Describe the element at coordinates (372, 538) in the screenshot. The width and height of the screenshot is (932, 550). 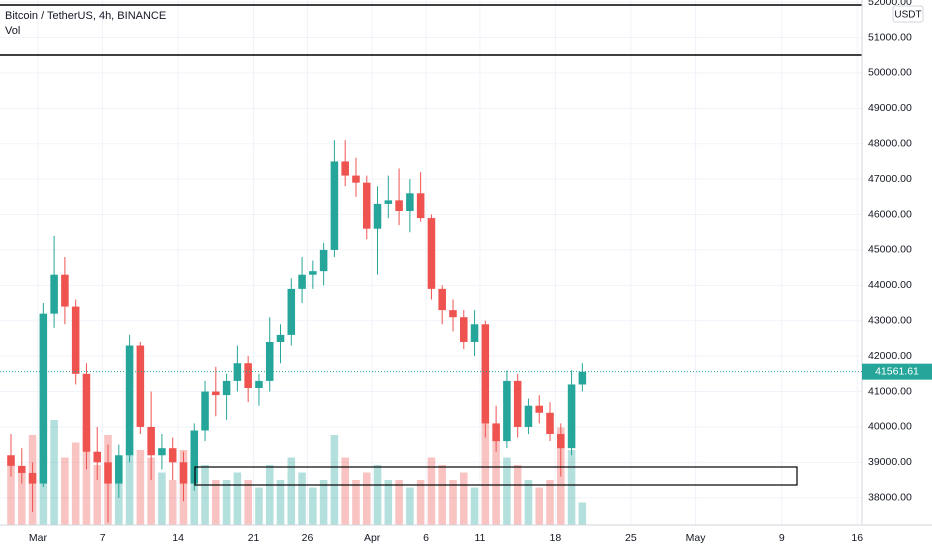
I see `x-tick-label: Apr` at that location.